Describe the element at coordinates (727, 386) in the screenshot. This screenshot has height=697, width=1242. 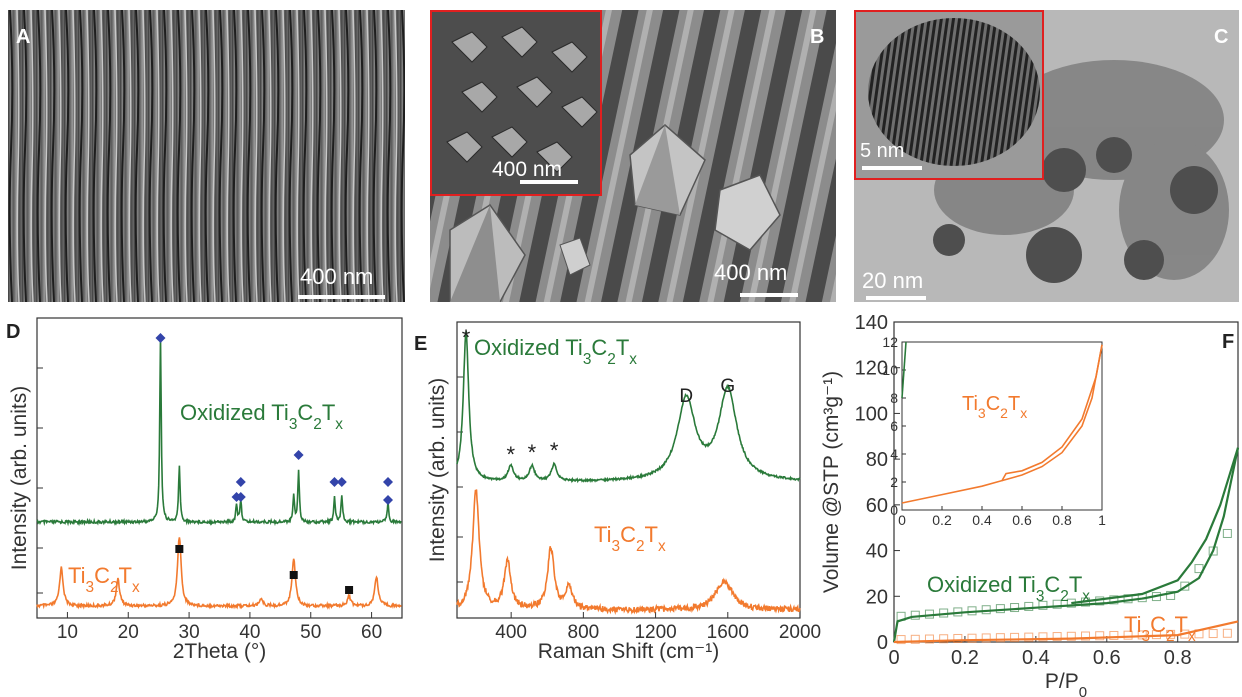
I see `raman-g-band-label: G` at that location.